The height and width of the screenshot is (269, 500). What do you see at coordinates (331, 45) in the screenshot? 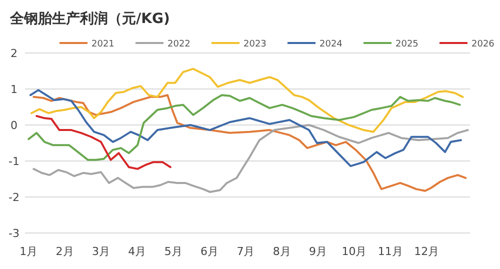
I see `legend-label: 2024` at bounding box center [331, 45].